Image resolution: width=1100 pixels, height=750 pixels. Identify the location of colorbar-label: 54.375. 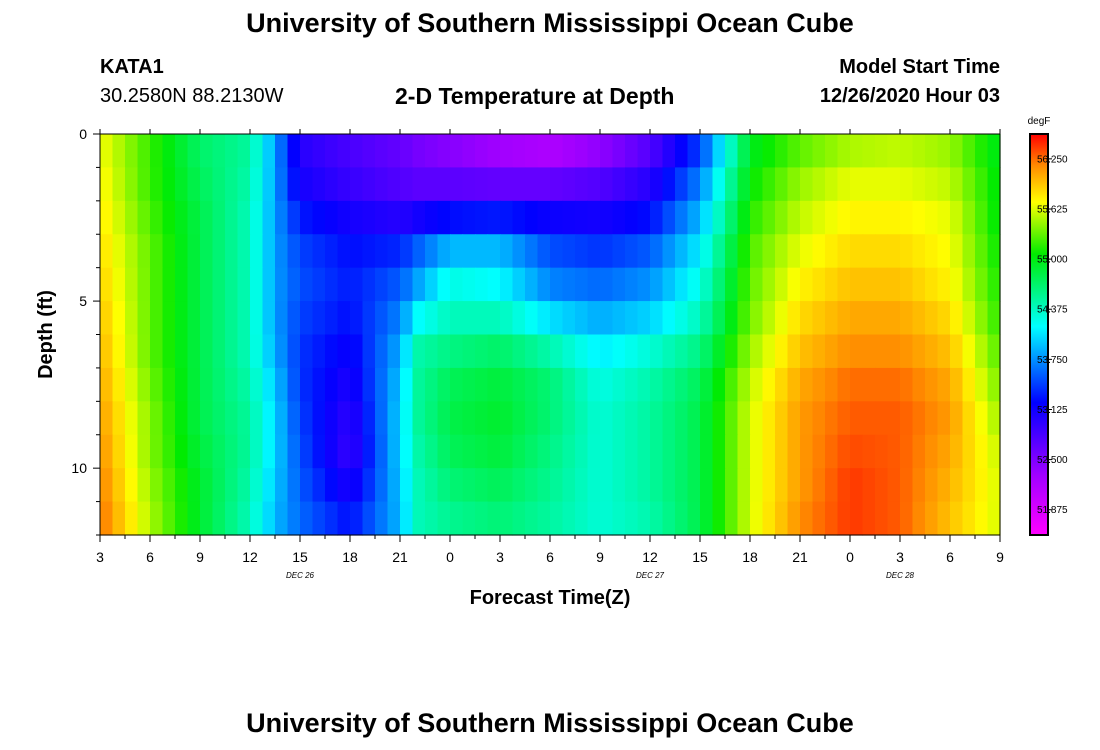
(1052, 310).